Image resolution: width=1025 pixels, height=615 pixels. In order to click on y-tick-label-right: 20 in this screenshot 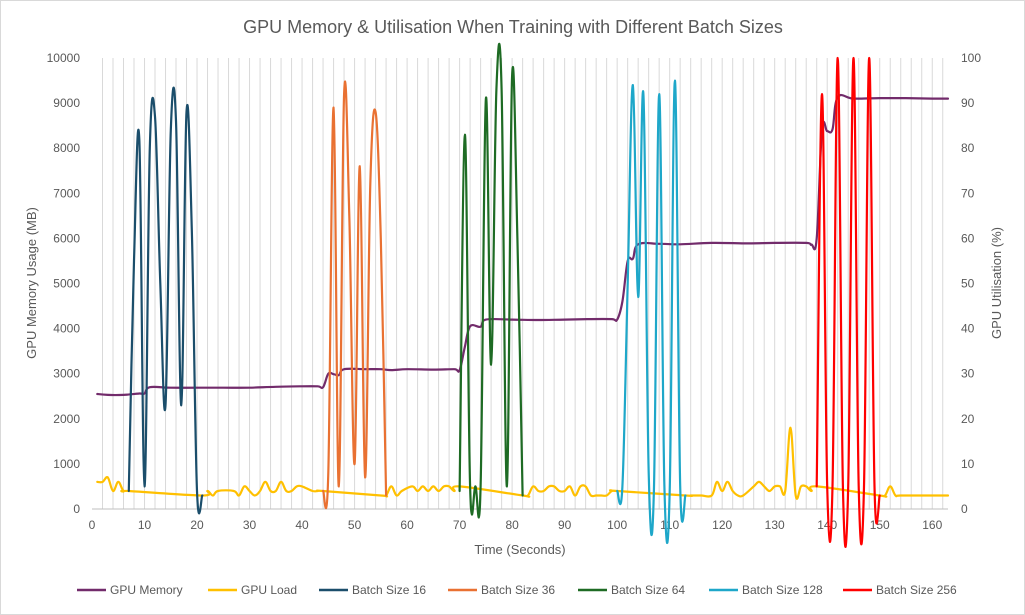, I will do `click(968, 419)`.